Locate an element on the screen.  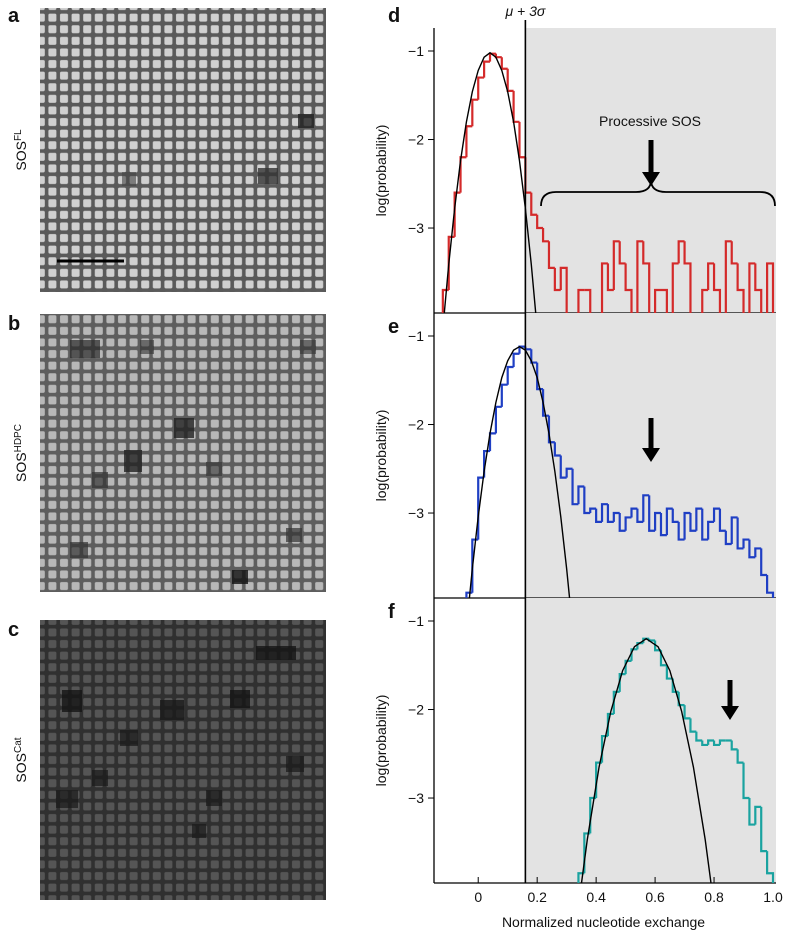
panel-letter: c is located at coordinates (13, 630).